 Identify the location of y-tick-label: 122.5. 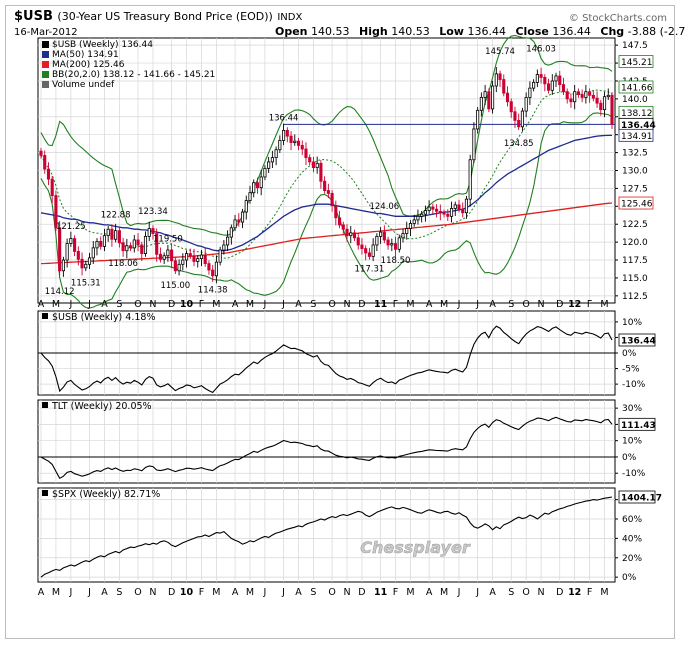
(635, 225).